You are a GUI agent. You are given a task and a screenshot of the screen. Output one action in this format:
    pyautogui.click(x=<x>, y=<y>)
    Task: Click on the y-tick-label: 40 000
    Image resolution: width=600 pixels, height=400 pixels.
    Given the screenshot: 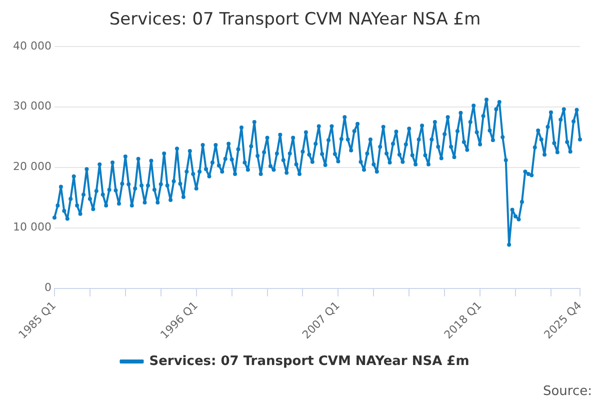 What is the action you would take?
    pyautogui.click(x=32, y=45)
    